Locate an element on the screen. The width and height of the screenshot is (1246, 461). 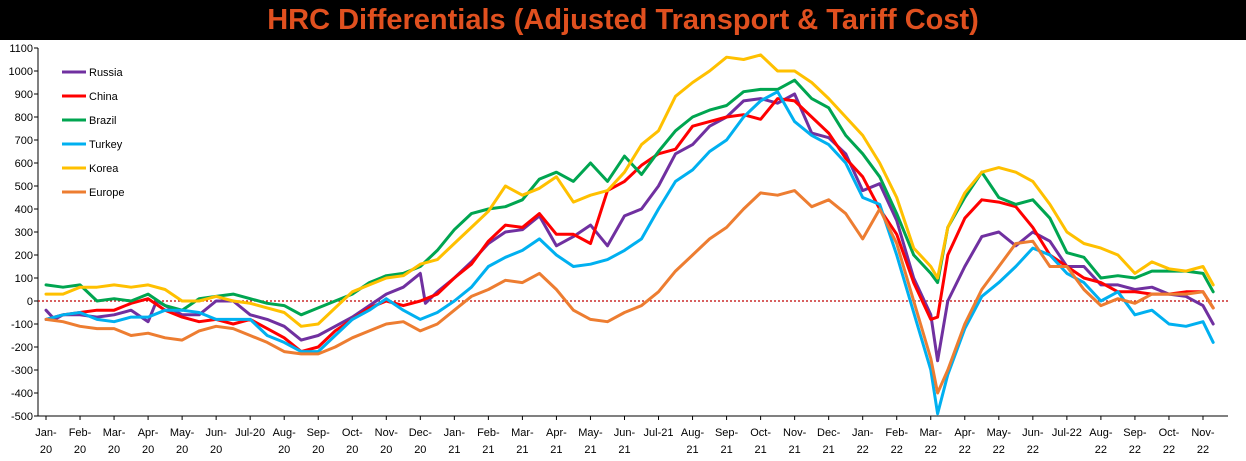
y-tick-label: 1000 is located at coordinates (21, 72).